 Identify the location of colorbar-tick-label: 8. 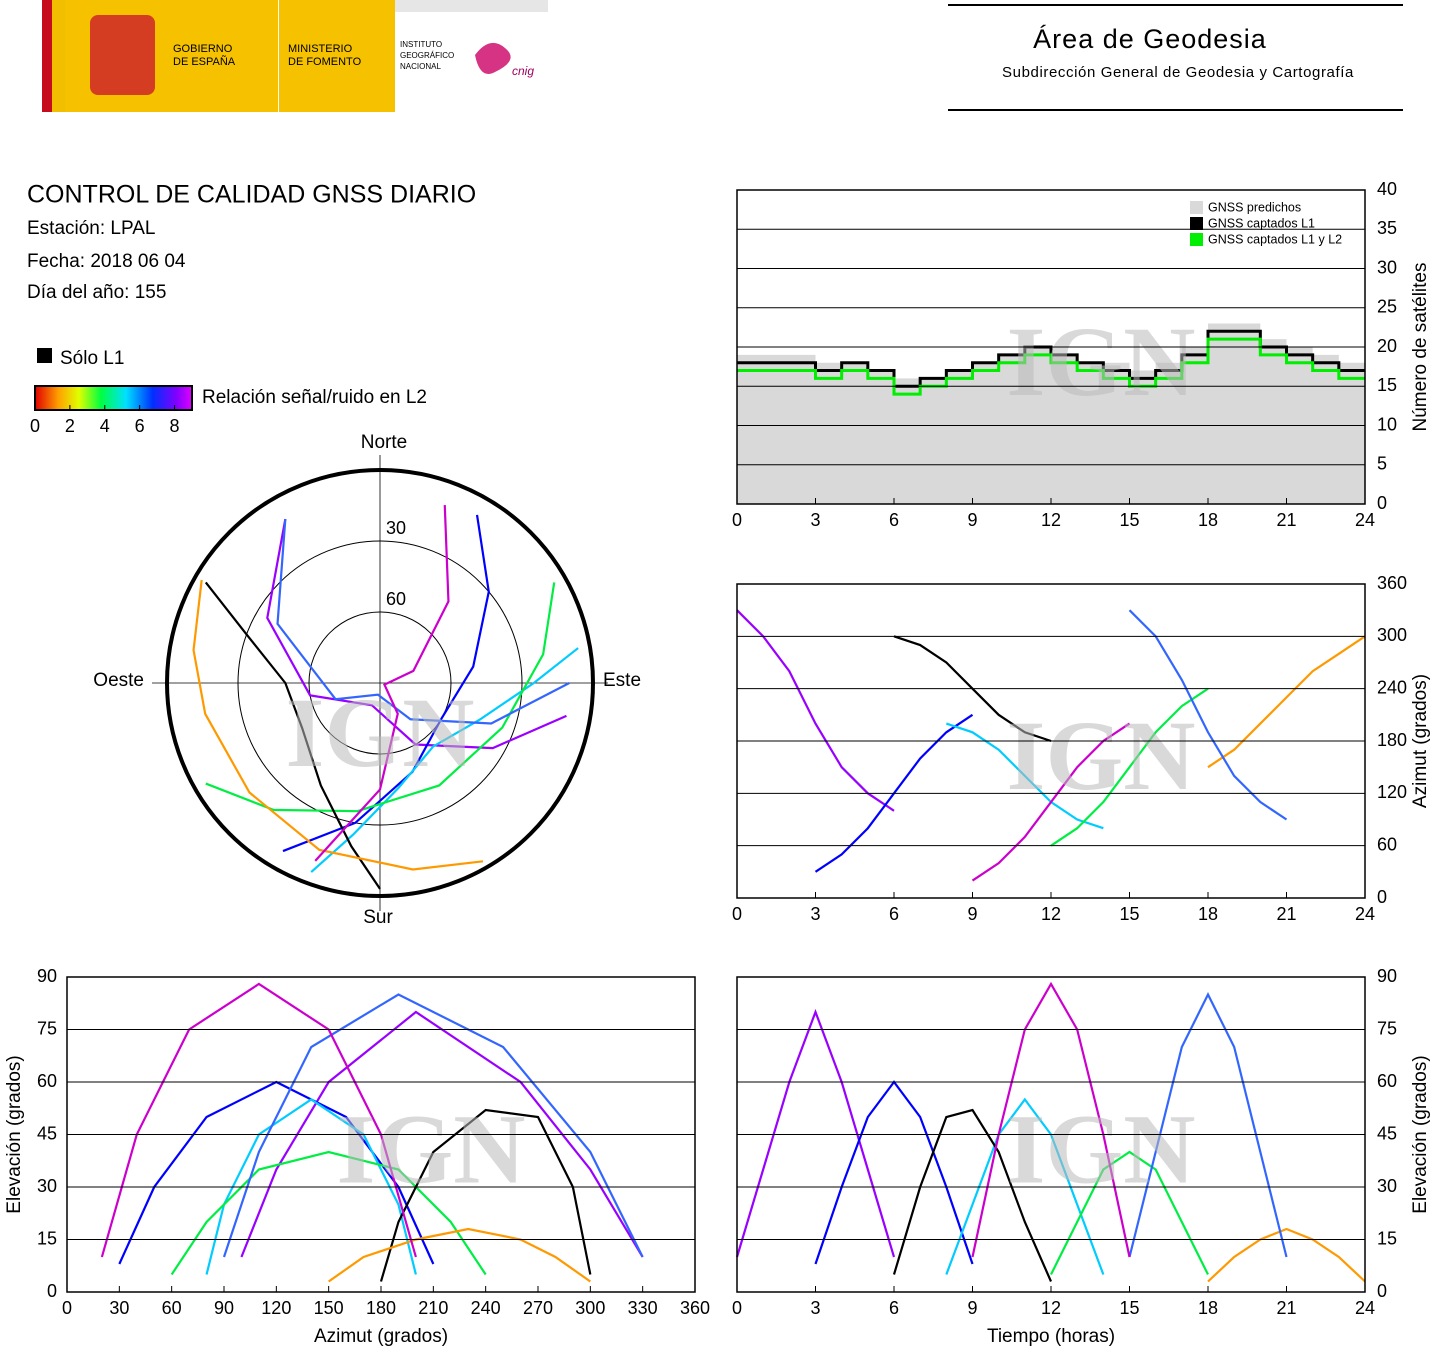
(175, 426).